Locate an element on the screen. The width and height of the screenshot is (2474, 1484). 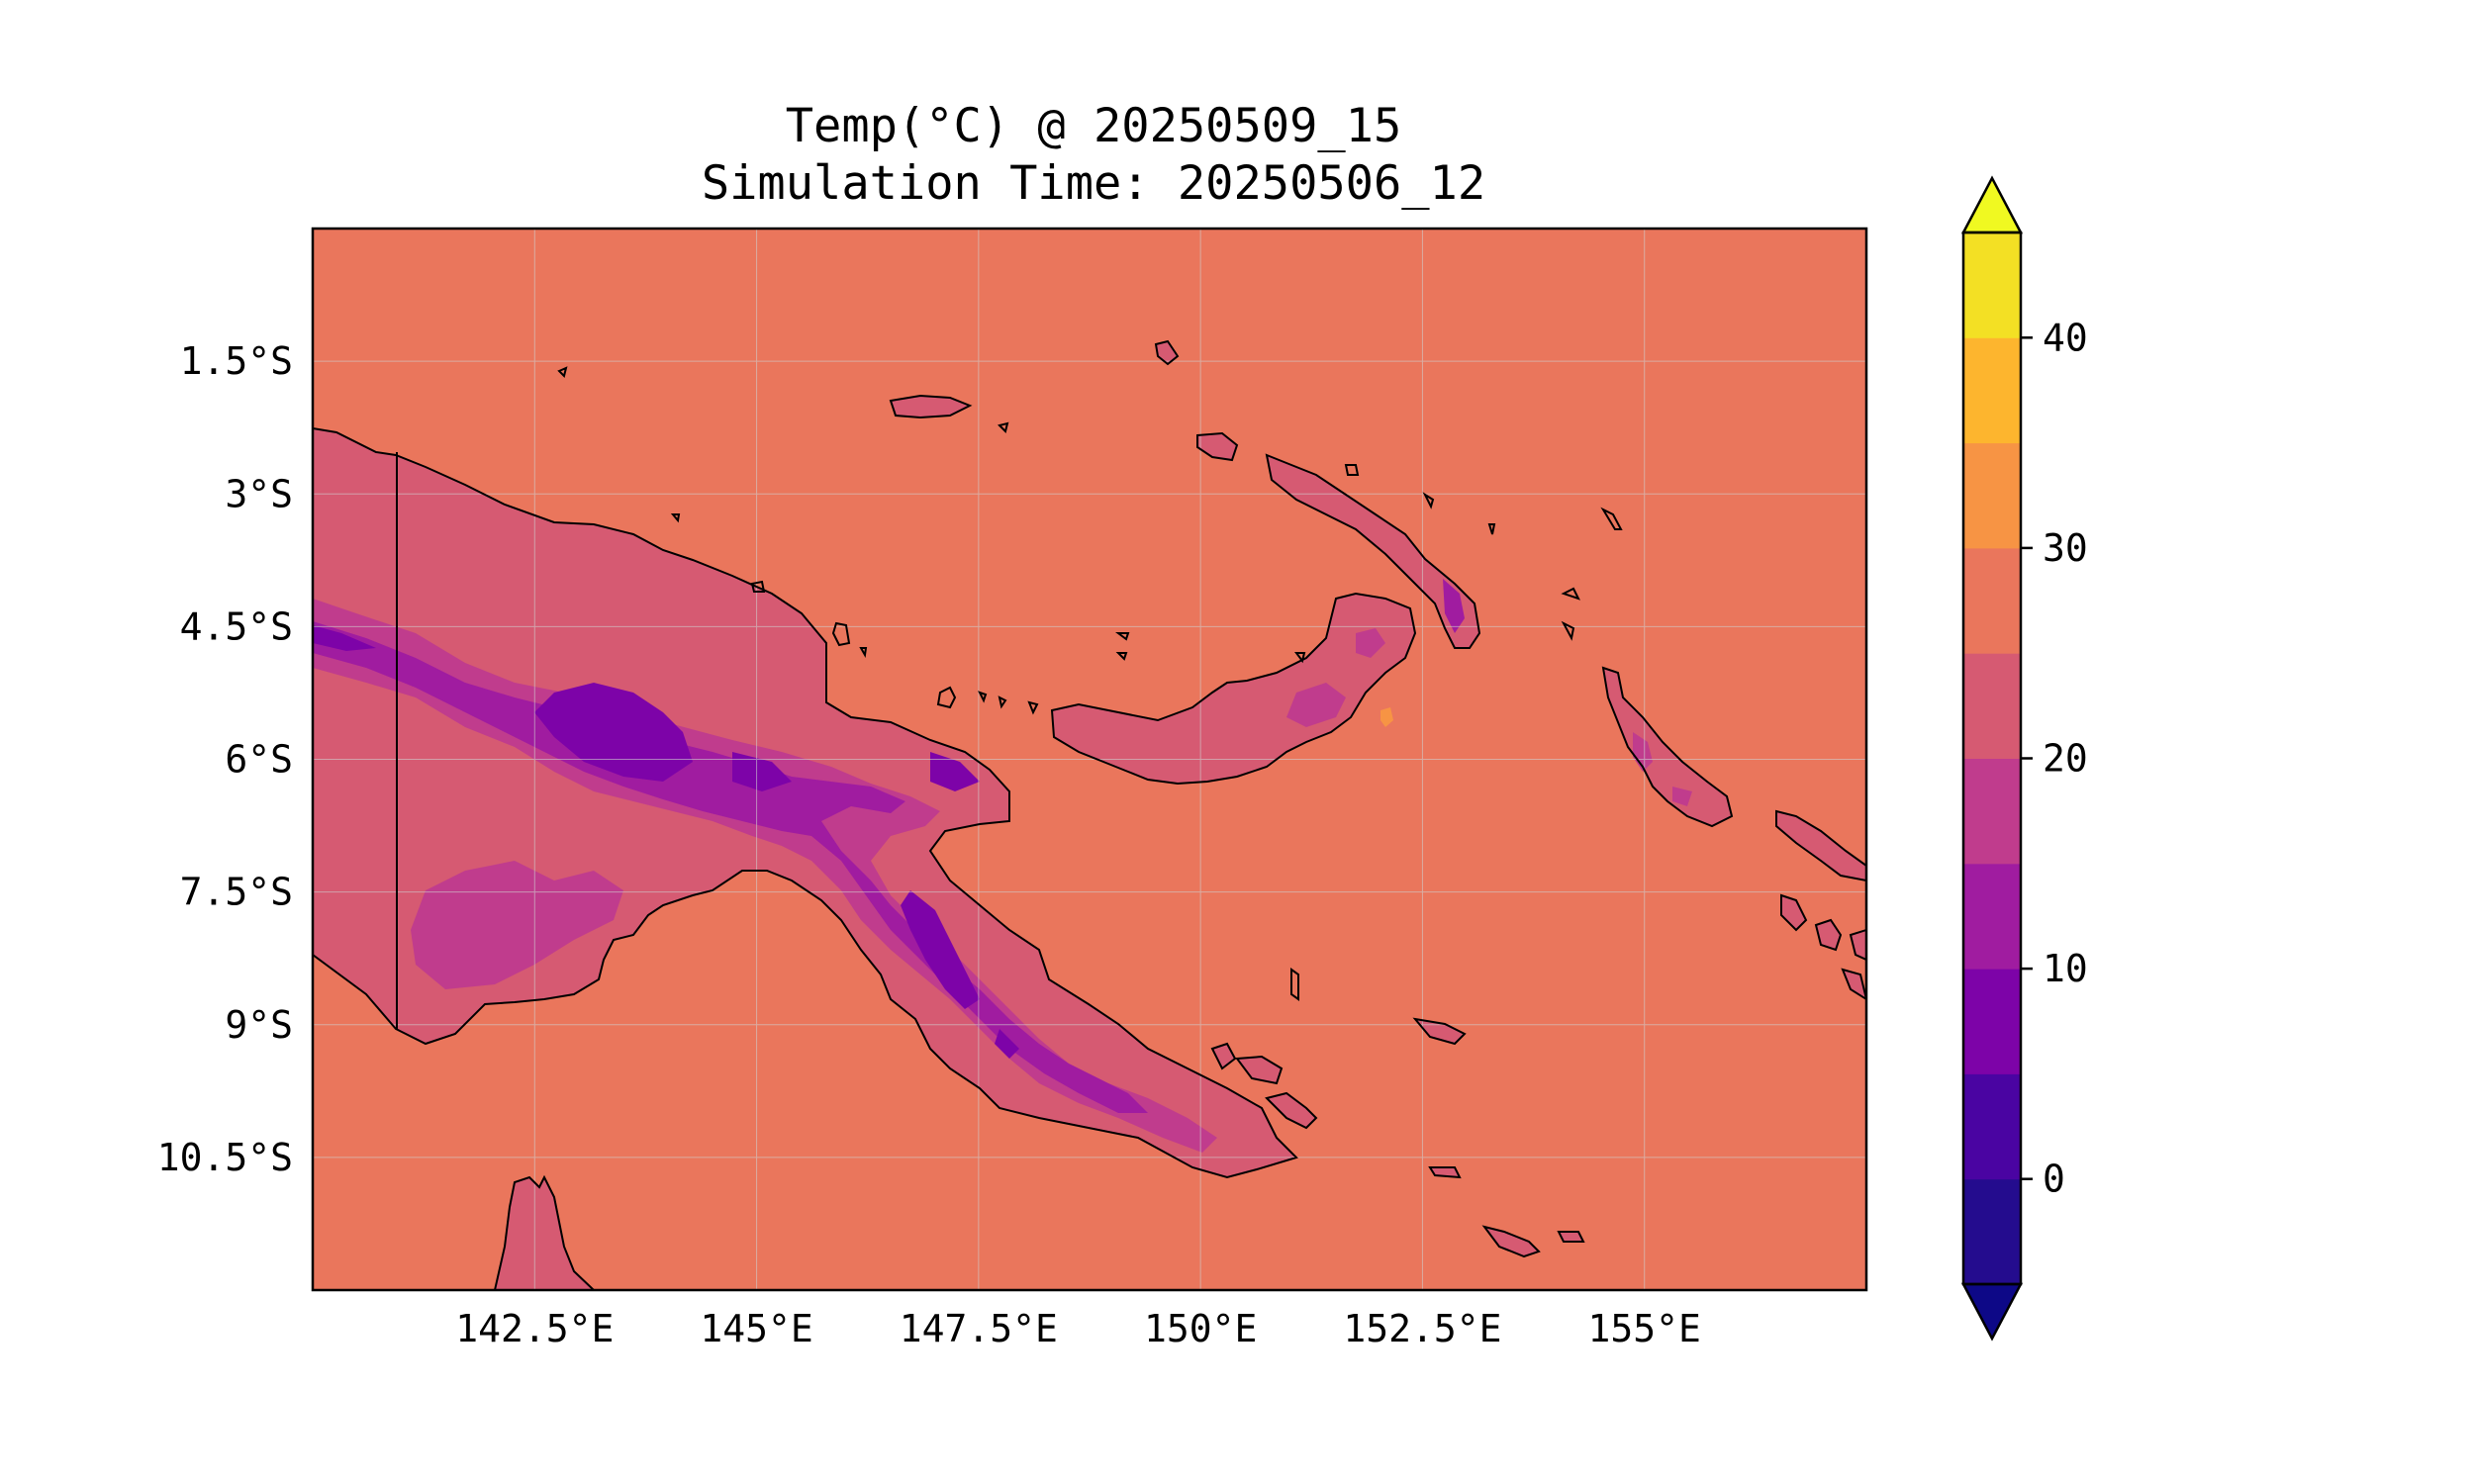
y-tick-label: 6°S is located at coordinates (259, 760).